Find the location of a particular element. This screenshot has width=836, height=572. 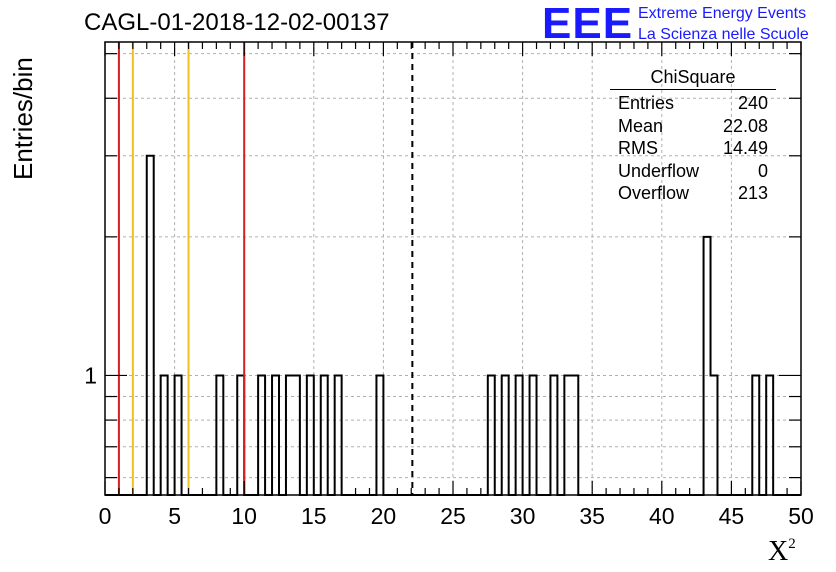

stats-value: 0 is located at coordinates (762, 170).